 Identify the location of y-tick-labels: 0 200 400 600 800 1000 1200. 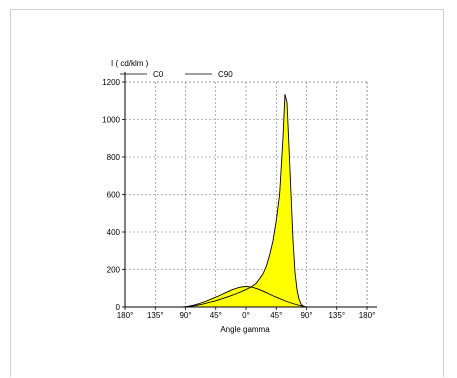
(113, 195).